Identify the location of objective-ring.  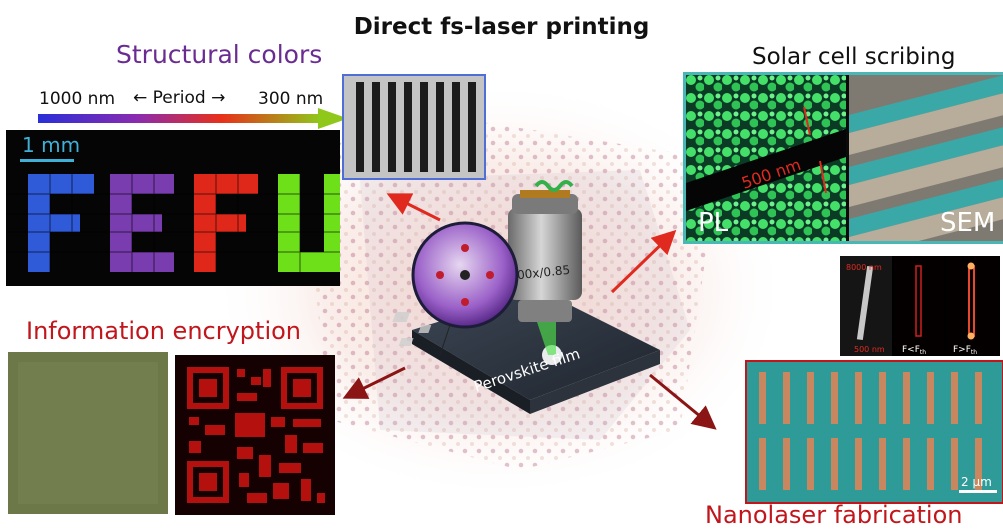
(545, 194).